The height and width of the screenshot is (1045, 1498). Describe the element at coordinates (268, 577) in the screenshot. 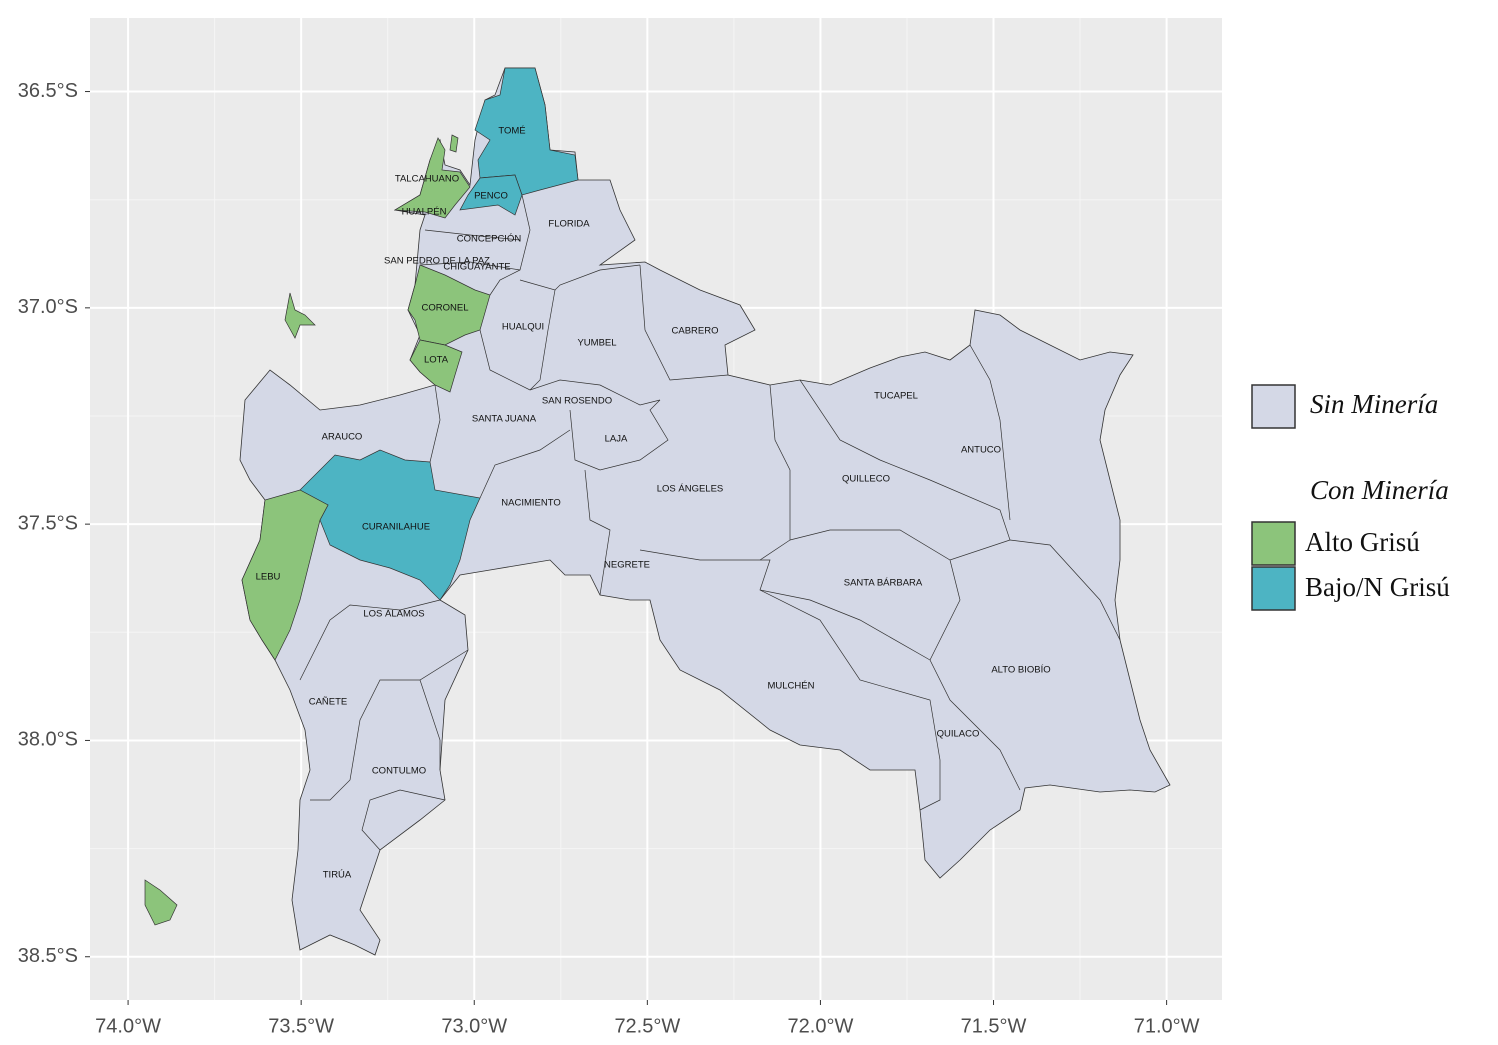

I see `commune-label: LEBU` at that location.